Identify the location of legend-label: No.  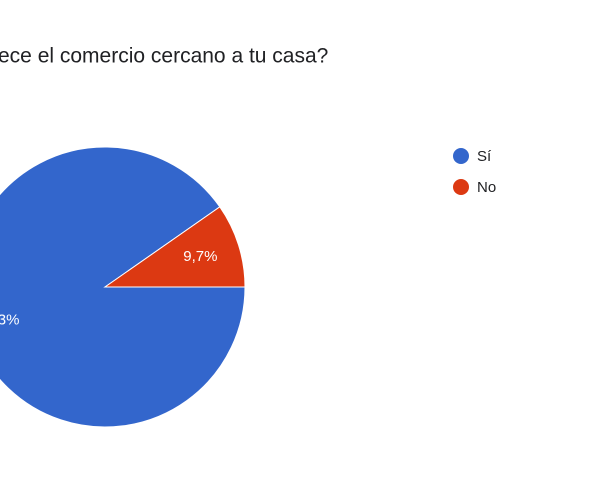
(486, 187).